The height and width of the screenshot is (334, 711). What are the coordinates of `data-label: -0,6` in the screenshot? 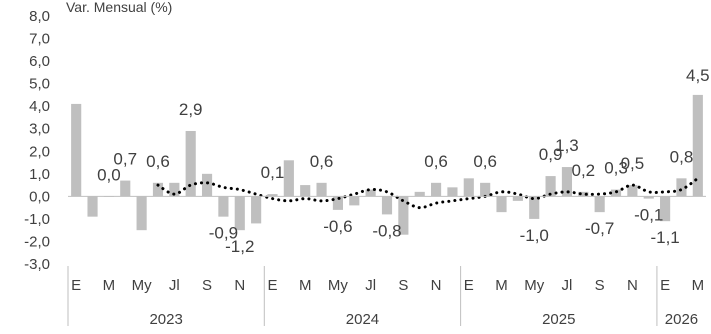 It's located at (337, 226).